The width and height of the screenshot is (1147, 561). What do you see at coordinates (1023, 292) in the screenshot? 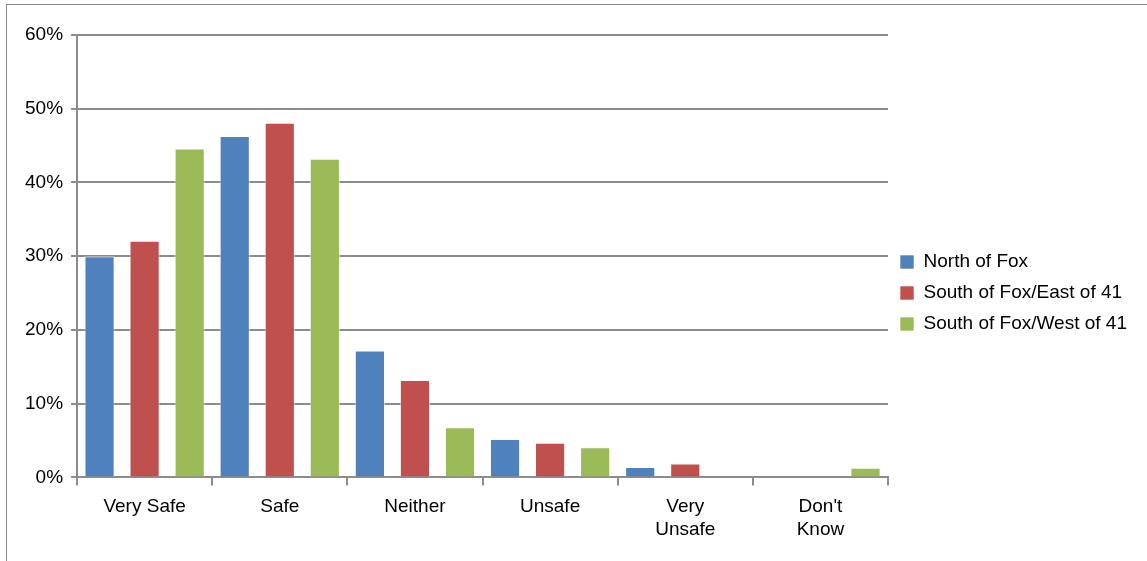
I see `legend-label: South of Fox/East of 41` at bounding box center [1023, 292].